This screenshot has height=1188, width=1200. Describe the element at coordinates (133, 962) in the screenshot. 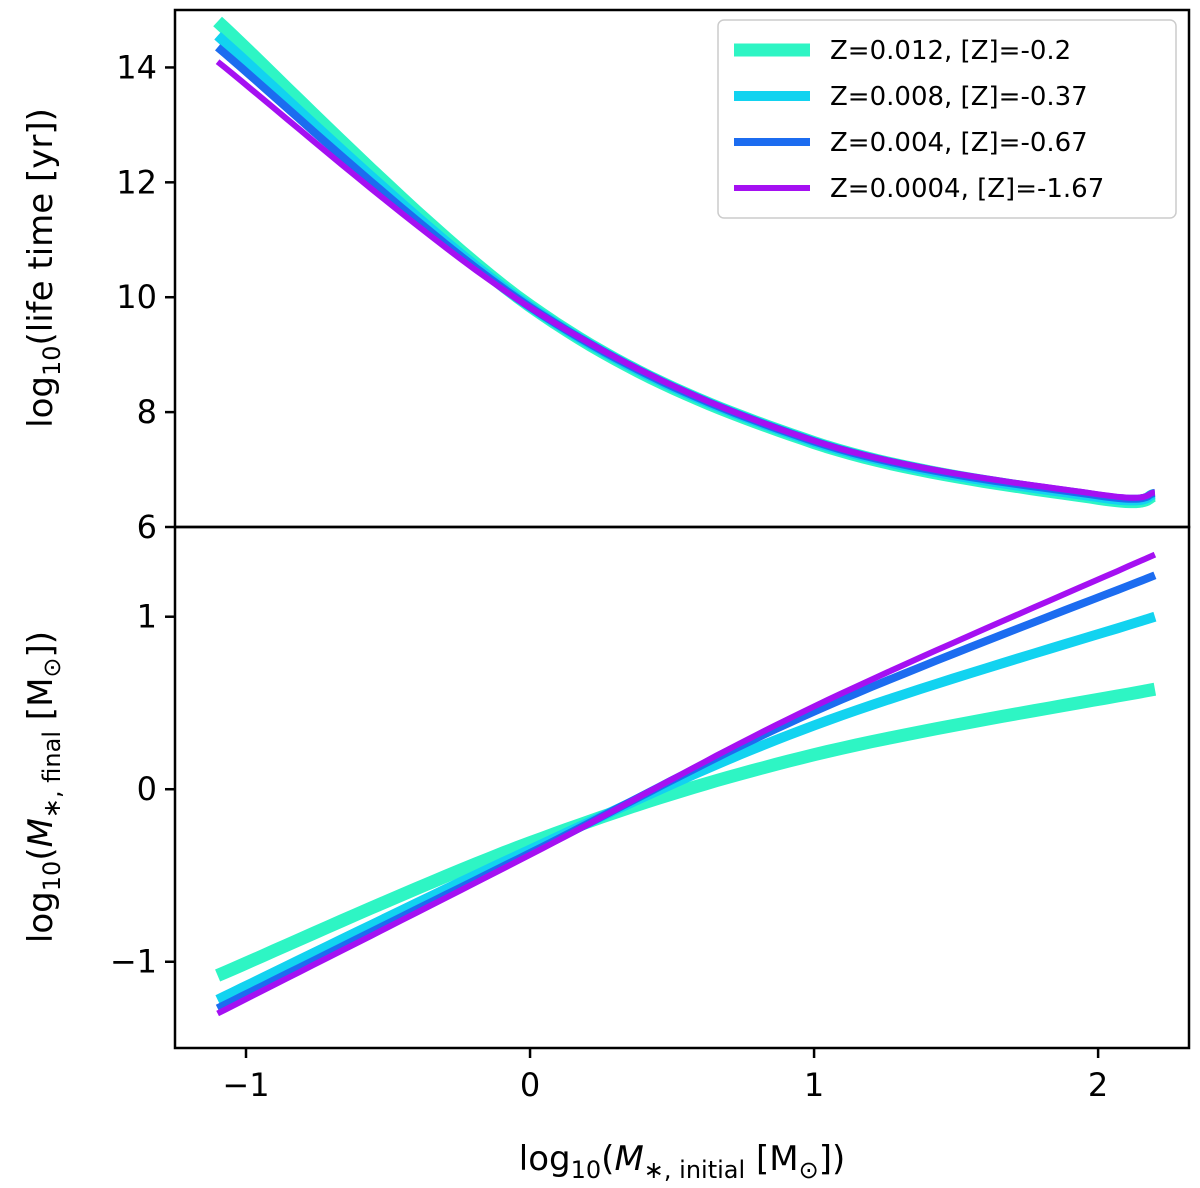

I see `bottom-y-tick-label: −1` at that location.